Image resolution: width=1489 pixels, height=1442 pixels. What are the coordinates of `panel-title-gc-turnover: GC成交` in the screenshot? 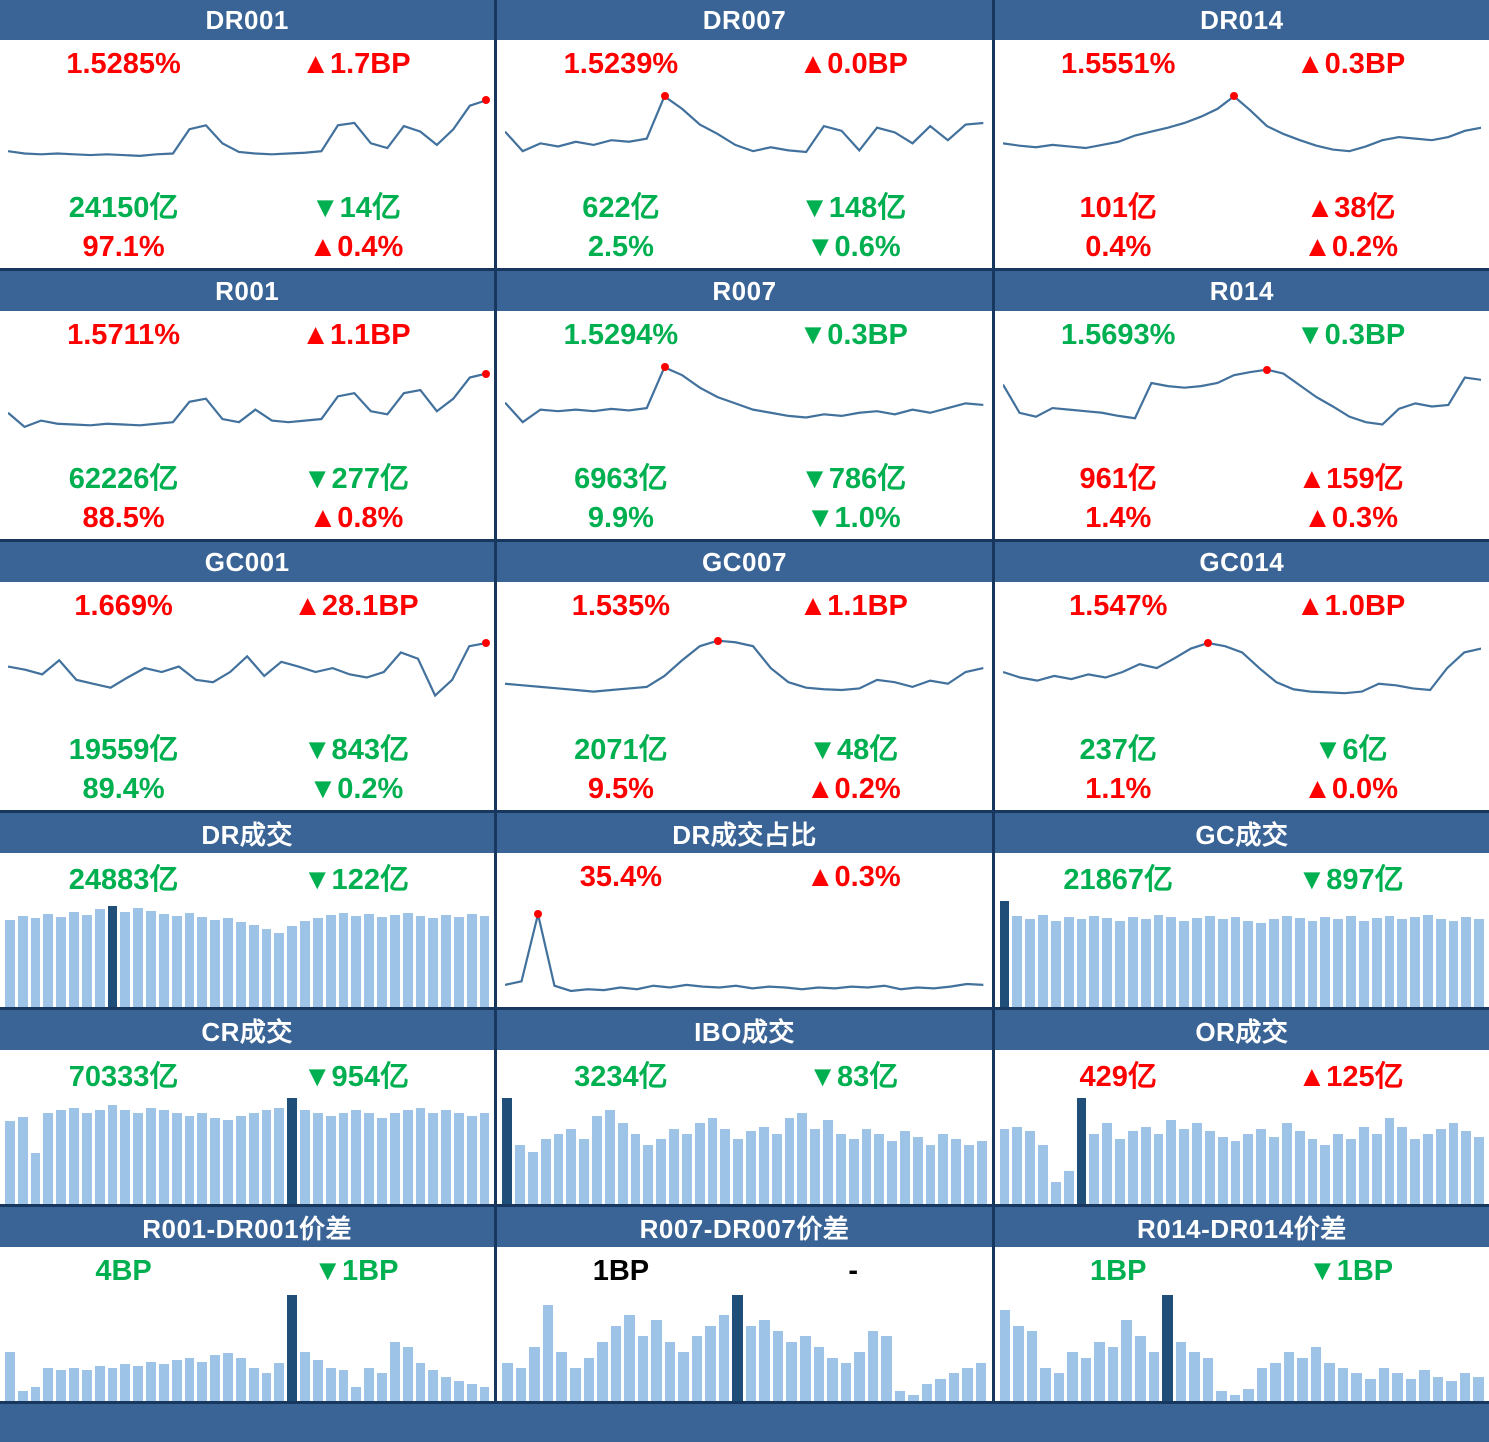 It's located at (1241, 833).